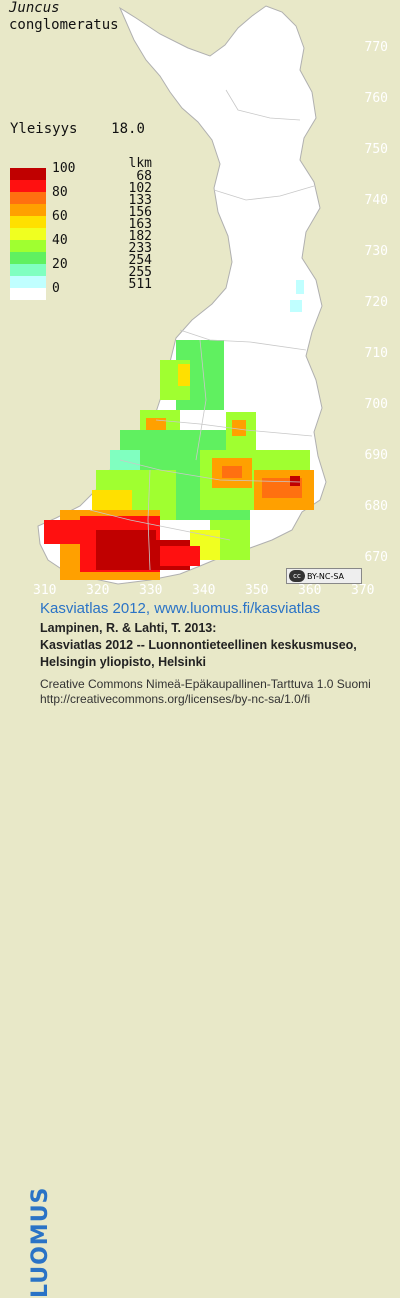  What do you see at coordinates (44, 129) in the screenshot?
I see `frequency-label: Yleisyys` at bounding box center [44, 129].